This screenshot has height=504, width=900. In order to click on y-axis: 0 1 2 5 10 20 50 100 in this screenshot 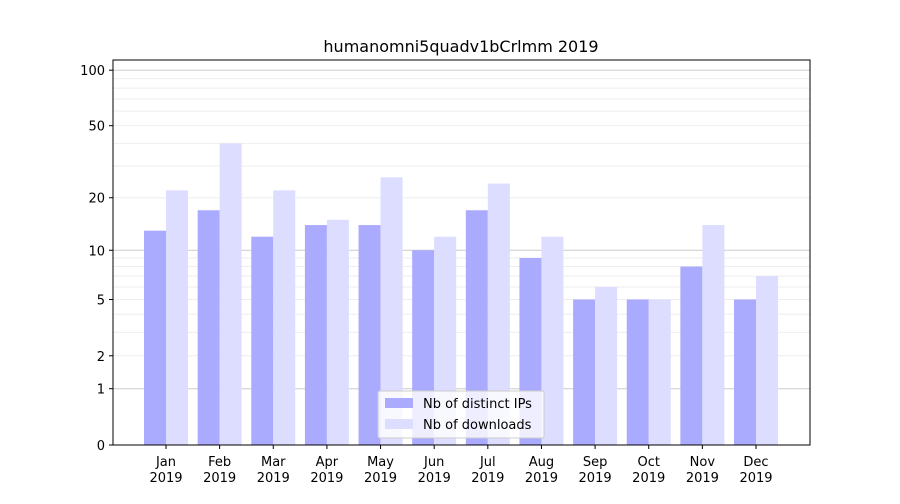, I will do `click(96, 259)`.